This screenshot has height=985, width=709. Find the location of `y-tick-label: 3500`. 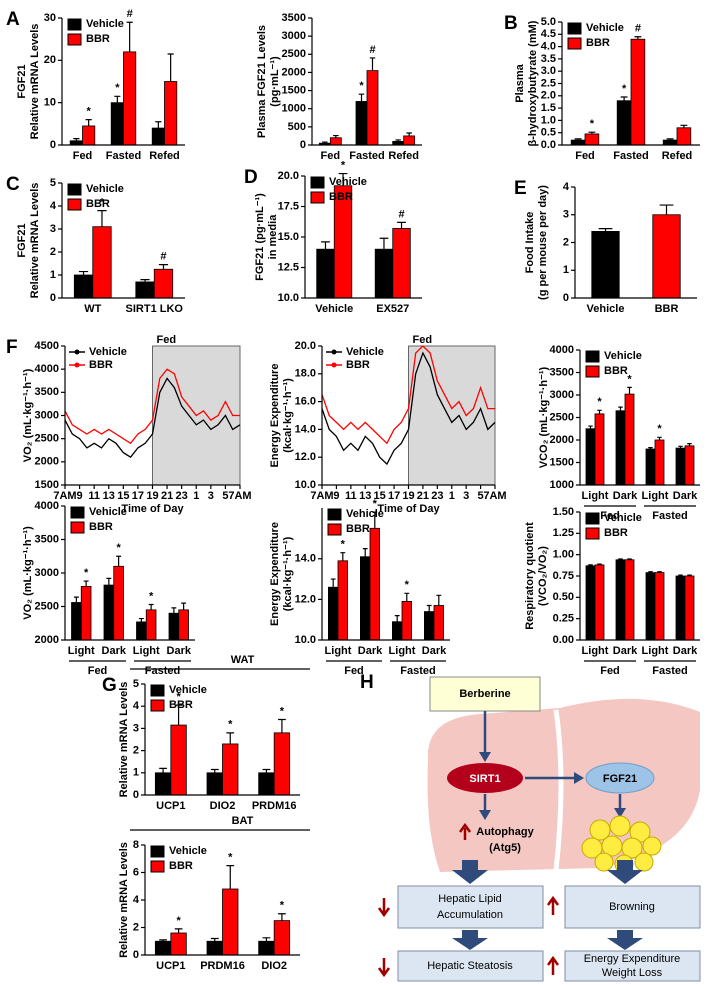

y-tick-label: 3500 is located at coordinates (47, 539).